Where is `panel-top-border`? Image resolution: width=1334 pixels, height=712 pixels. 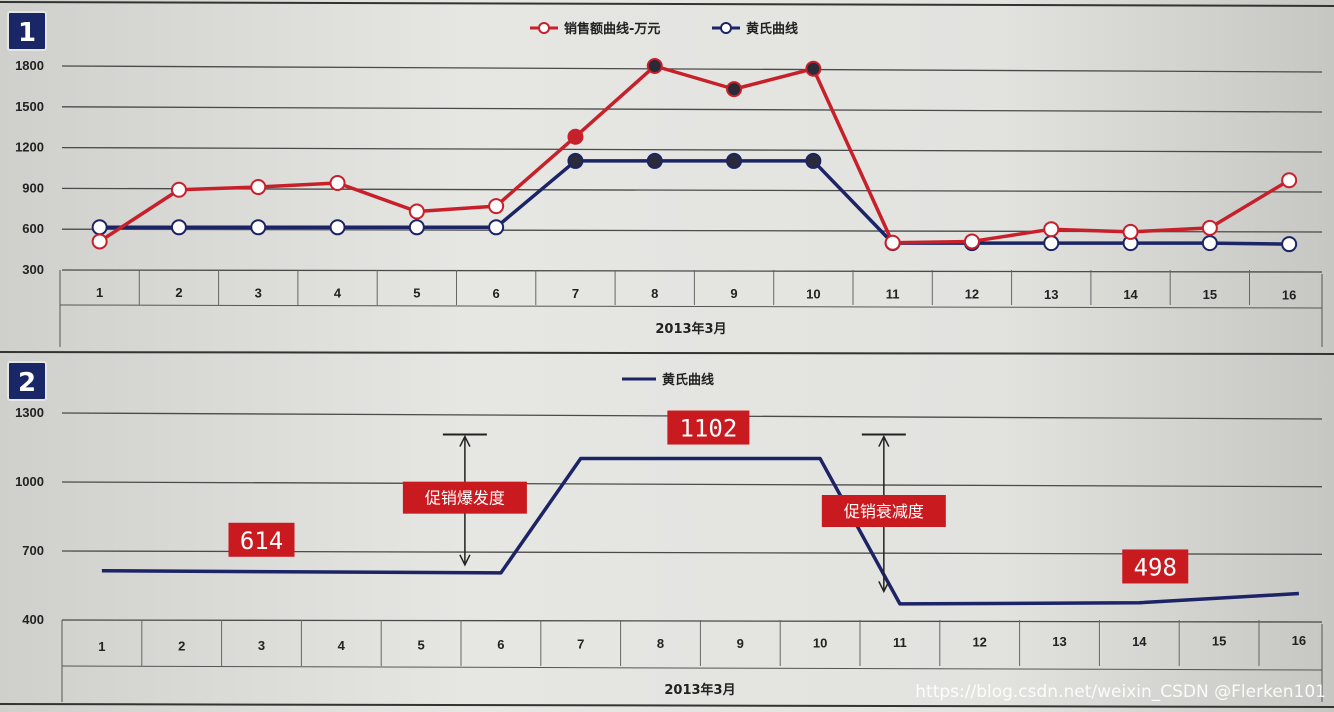
panel-top-border is located at coordinates (667, 4).